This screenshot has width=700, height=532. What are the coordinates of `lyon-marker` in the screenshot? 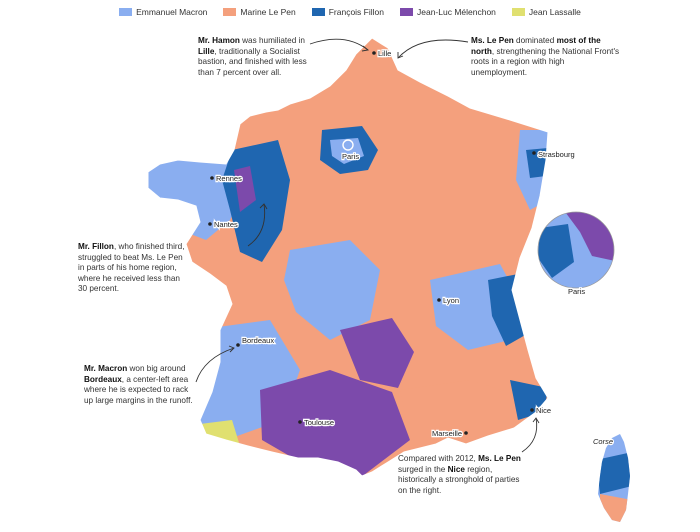 It's located at (439, 300).